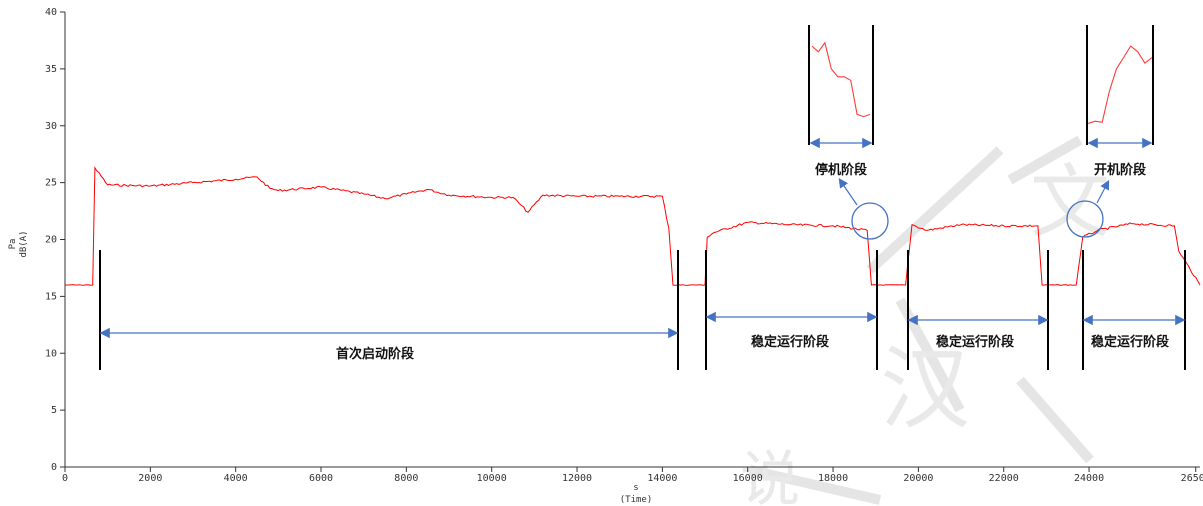 This screenshot has height=506, width=1203. What do you see at coordinates (1192, 478) in the screenshot?
I see `x-tick-label: 26500` at bounding box center [1192, 478].